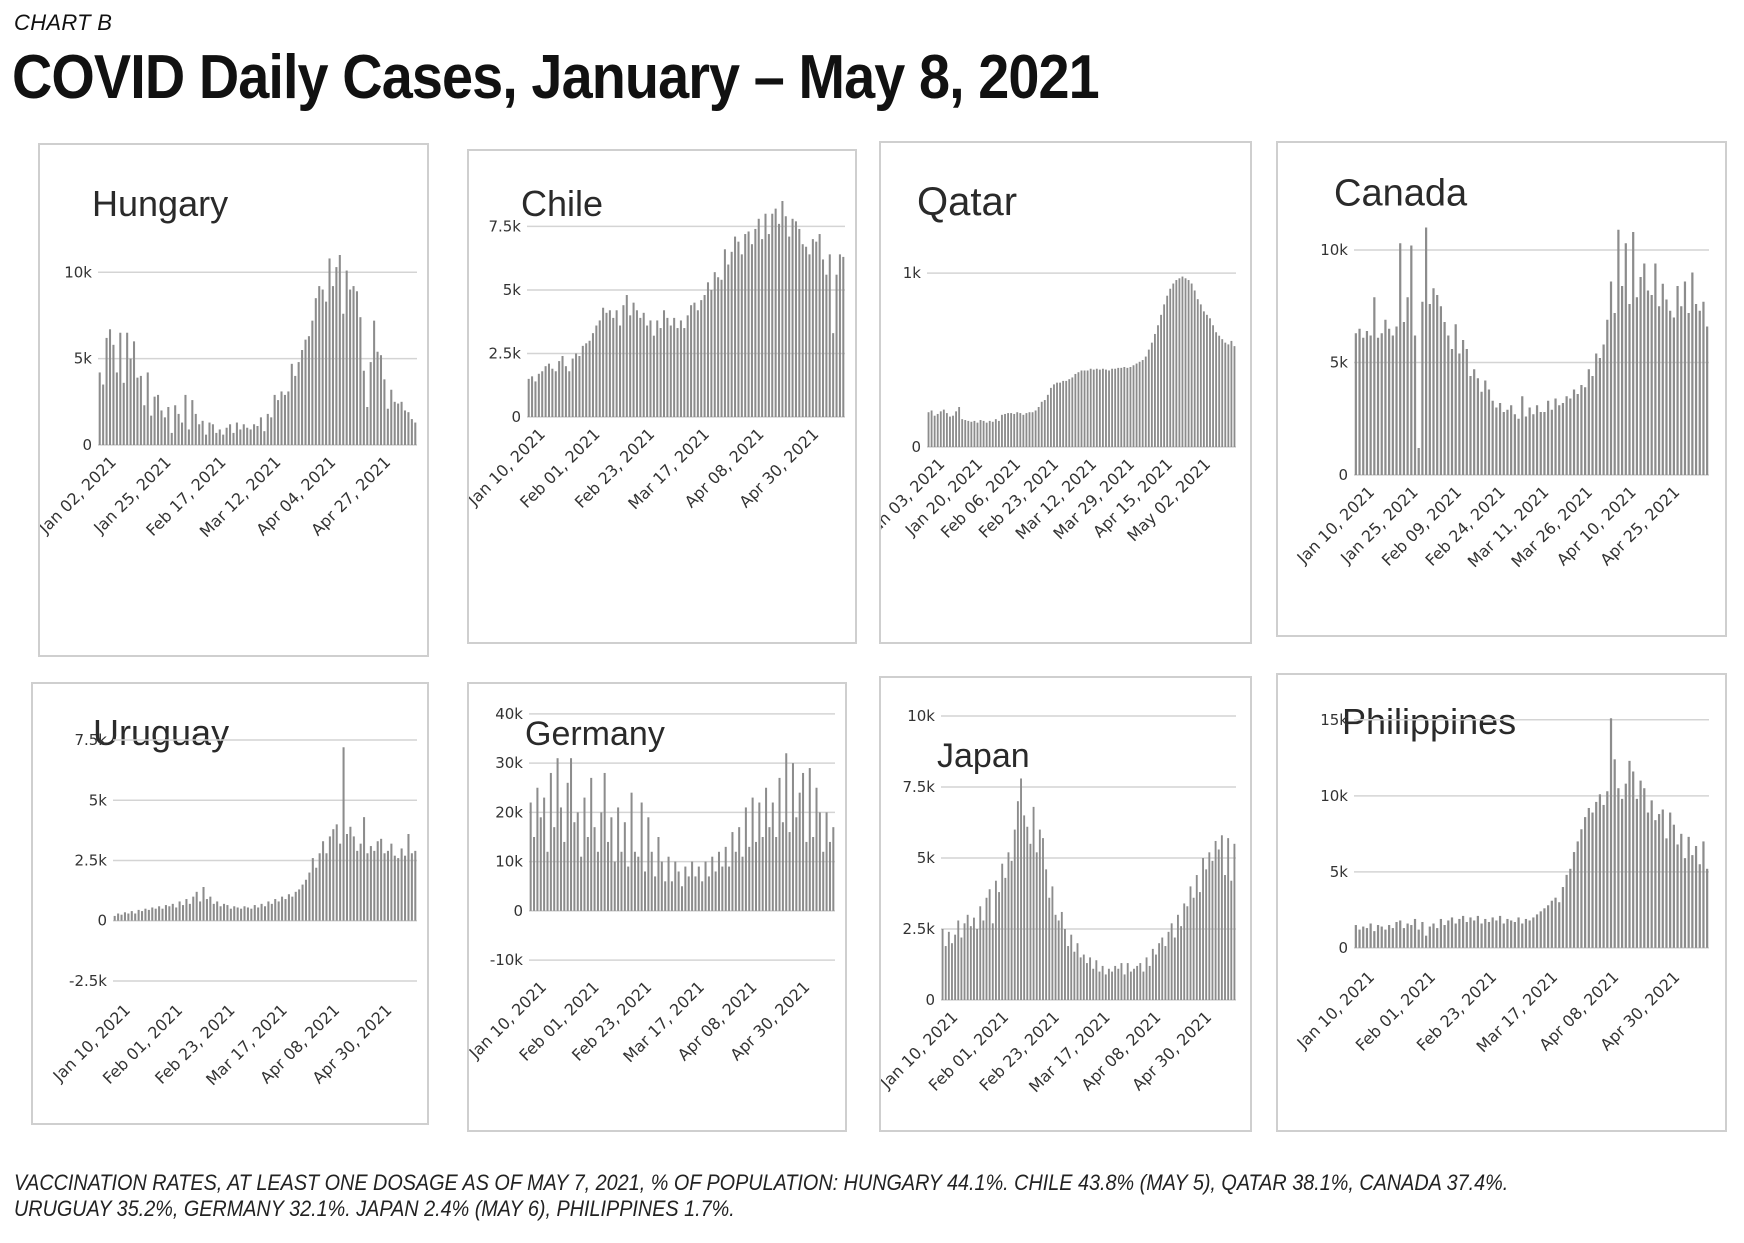 The image size is (1744, 1243). Describe the element at coordinates (1343, 475) in the screenshot. I see `y-tick-label: 0` at that location.